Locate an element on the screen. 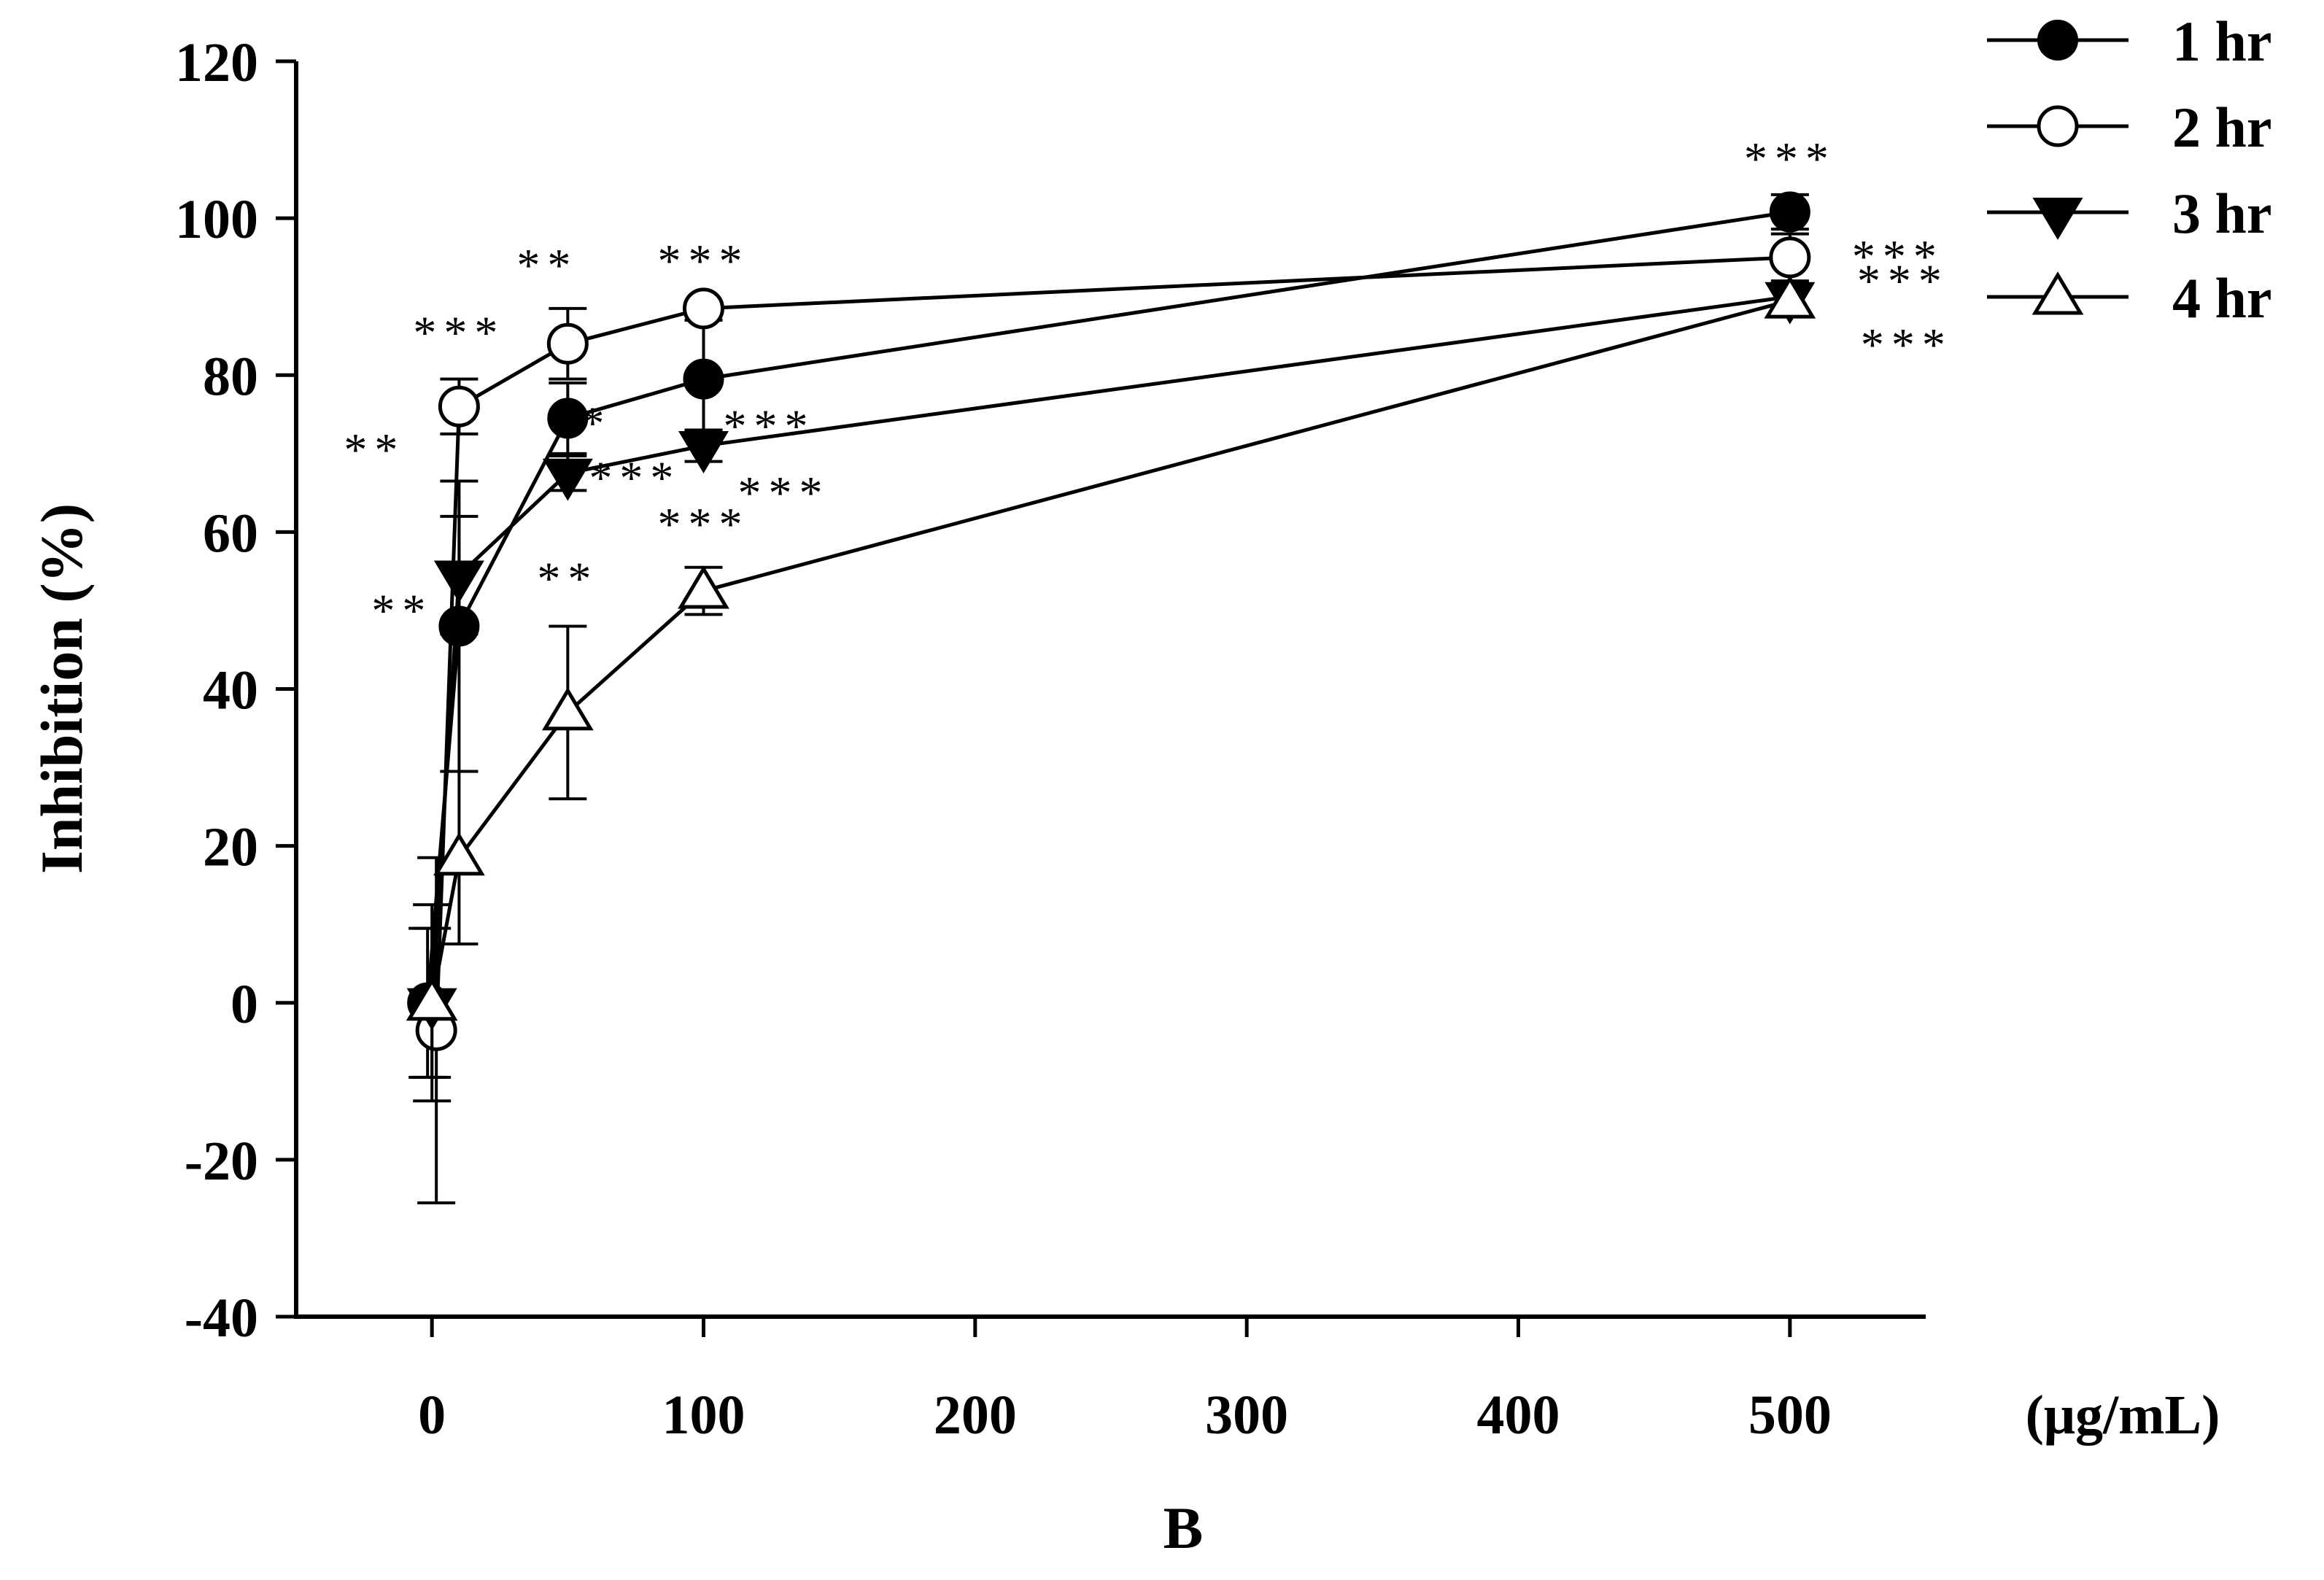  x-tick-label: 200 is located at coordinates (975, 1415).